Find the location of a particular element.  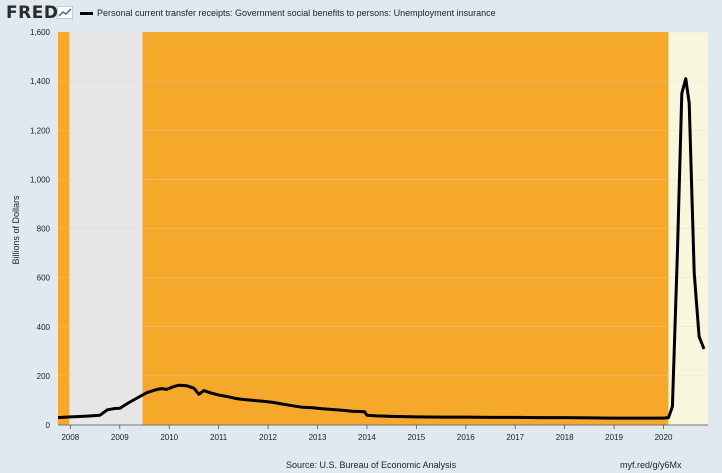

y-tick-label: 1,200 is located at coordinates (40, 130).